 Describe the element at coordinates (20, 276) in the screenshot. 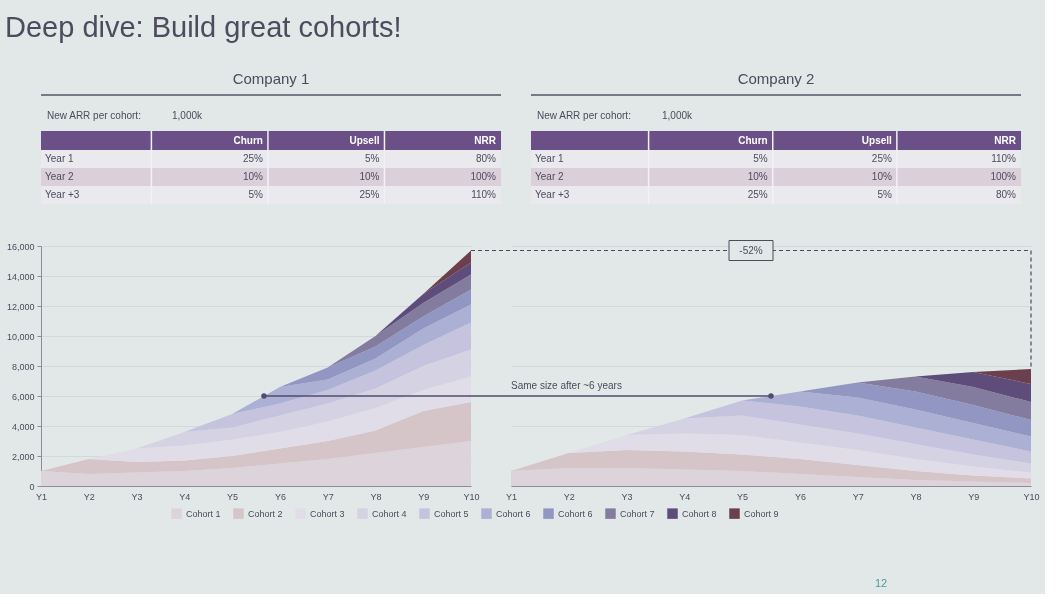

I see `y-tick-label: 14,000` at that location.